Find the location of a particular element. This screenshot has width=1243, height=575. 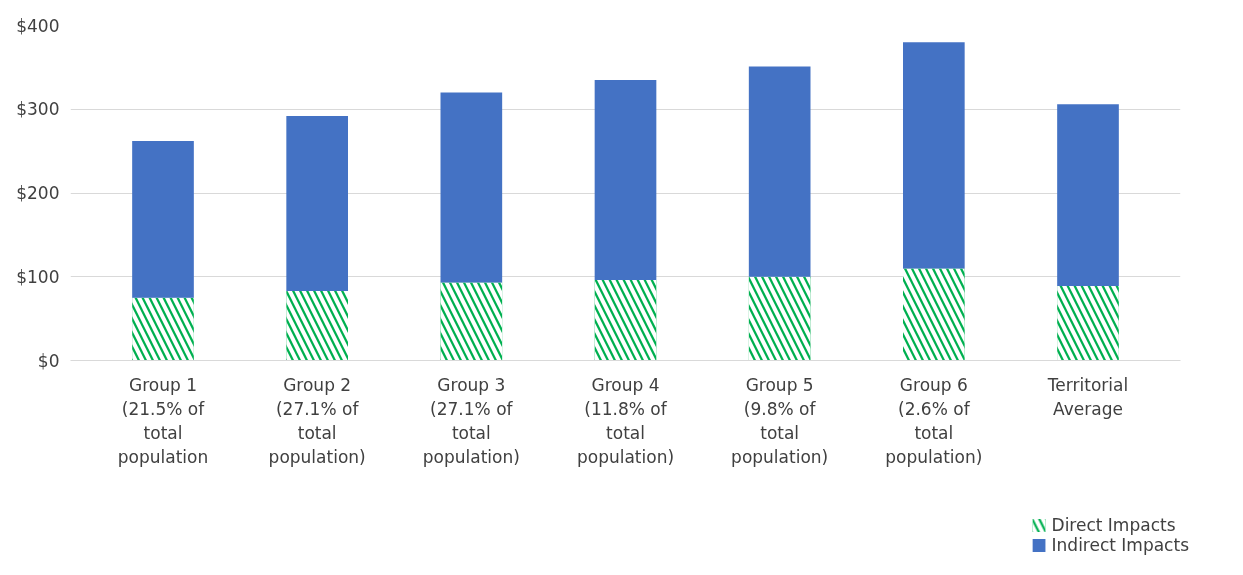

x-tick-label: Group 3 (27.1% of total population) is located at coordinates (471, 420).